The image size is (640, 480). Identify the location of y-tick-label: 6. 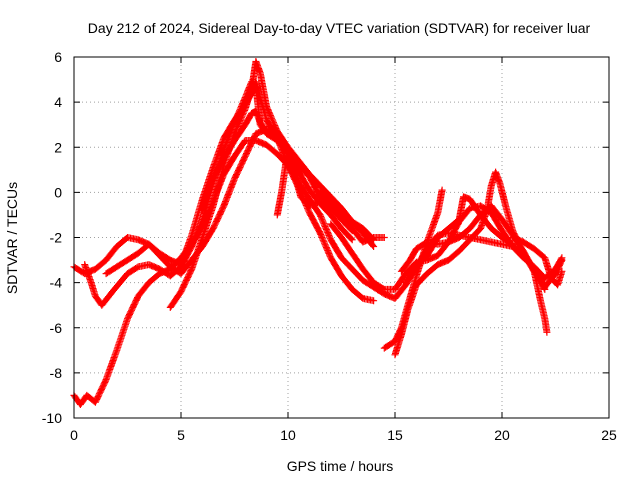
(58, 57).